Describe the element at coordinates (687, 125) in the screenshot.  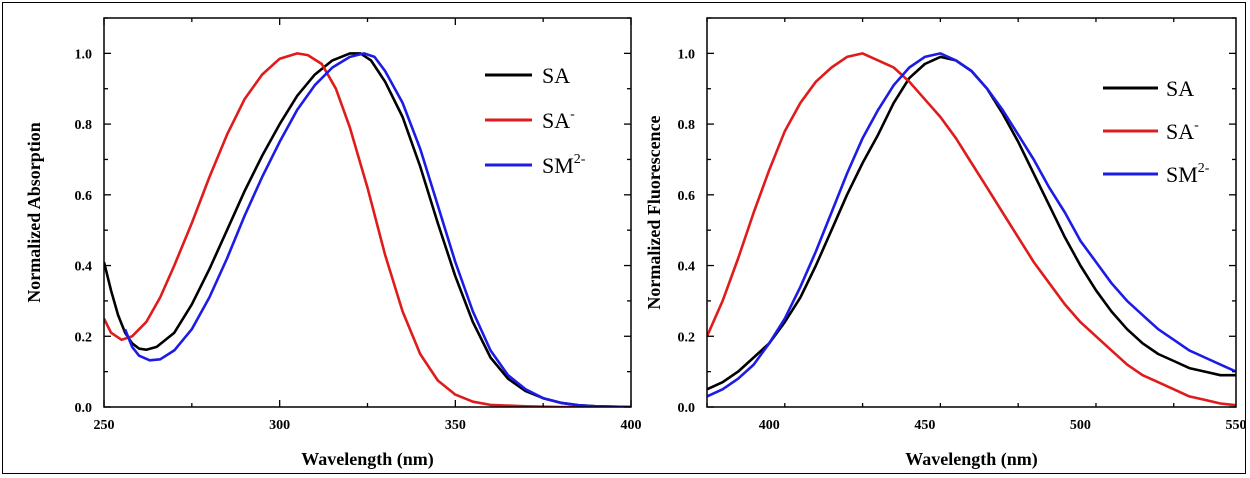
I see `fluorescence-y-tick-label: 0.8` at that location.